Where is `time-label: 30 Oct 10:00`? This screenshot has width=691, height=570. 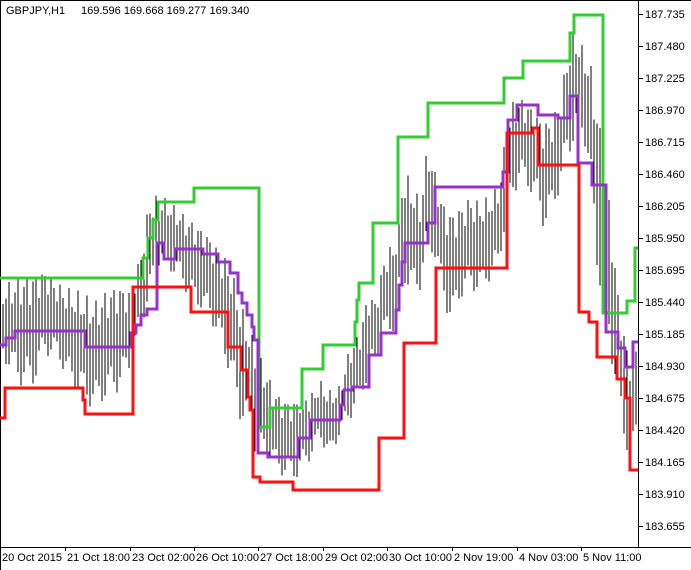
time-label: 30 Oct 10:00 is located at coordinates (420, 558).